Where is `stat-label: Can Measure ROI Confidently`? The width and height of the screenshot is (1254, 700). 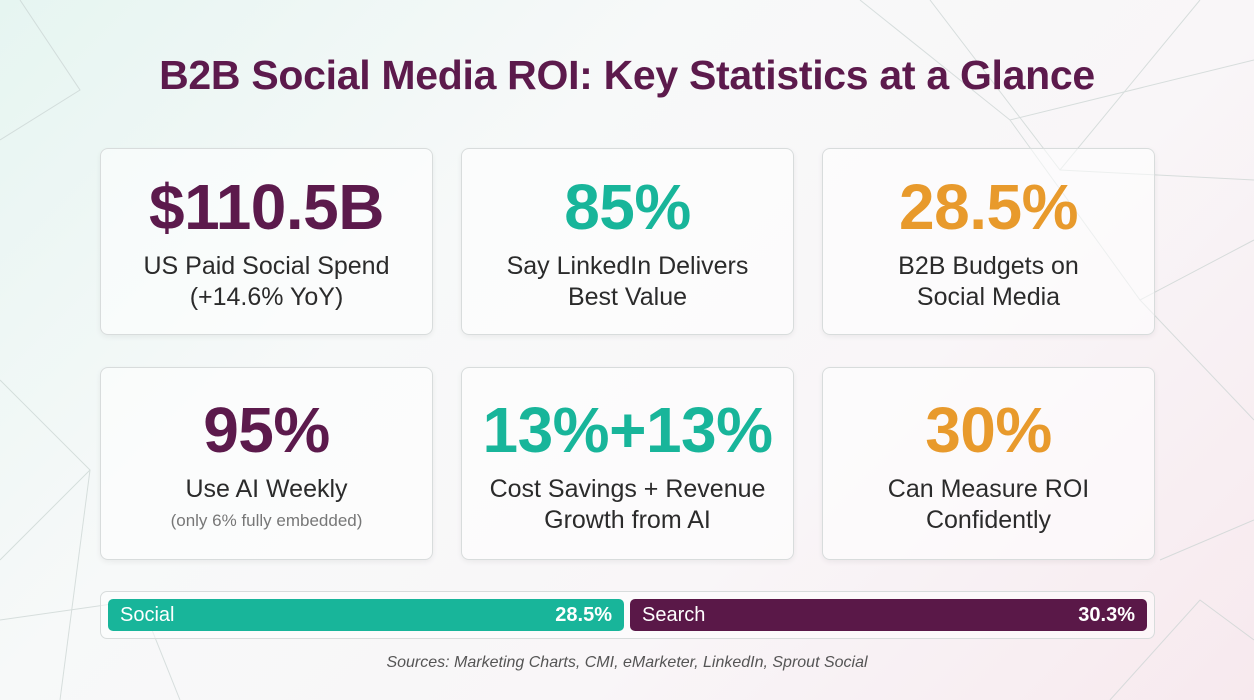 stat-label: Can Measure ROI Confidently is located at coordinates (988, 504).